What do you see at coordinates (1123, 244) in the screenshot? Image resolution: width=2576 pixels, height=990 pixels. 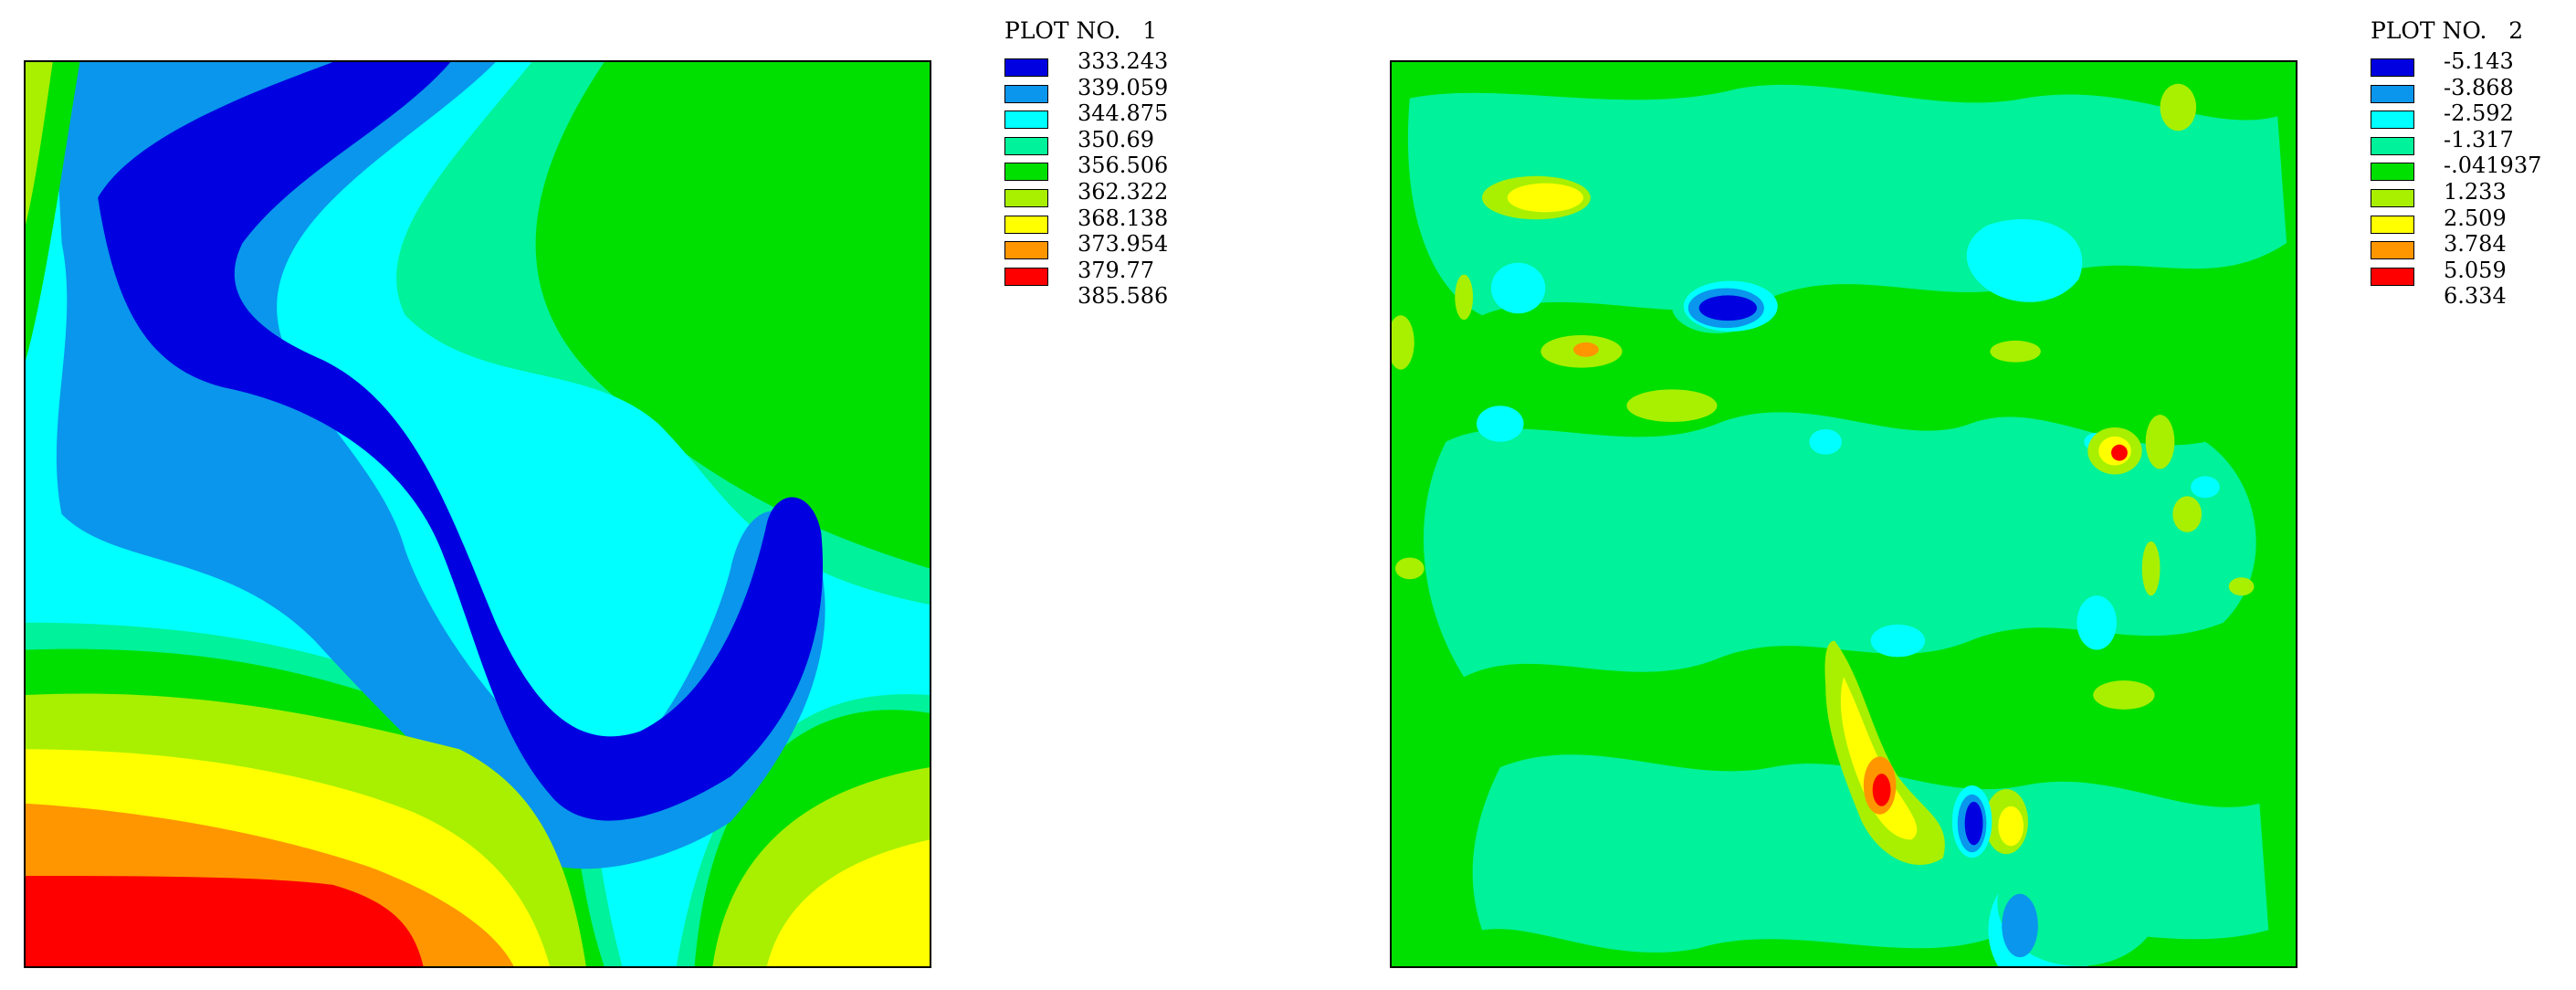 I see `legend-value: 373.954` at bounding box center [1123, 244].